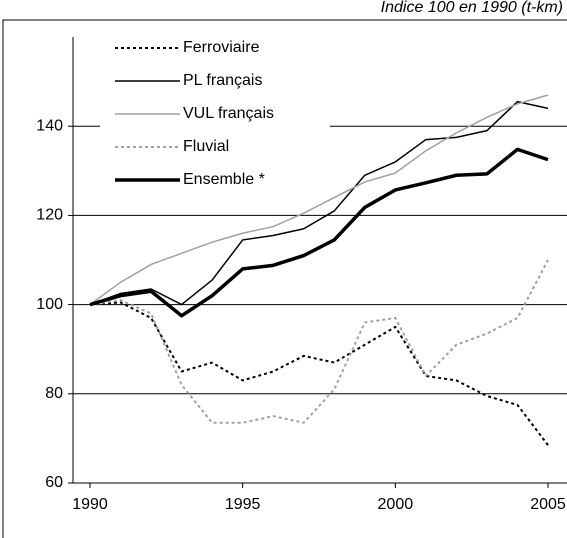  What do you see at coordinates (49, 125) in the screenshot?
I see `y-tick-label: 140` at bounding box center [49, 125].